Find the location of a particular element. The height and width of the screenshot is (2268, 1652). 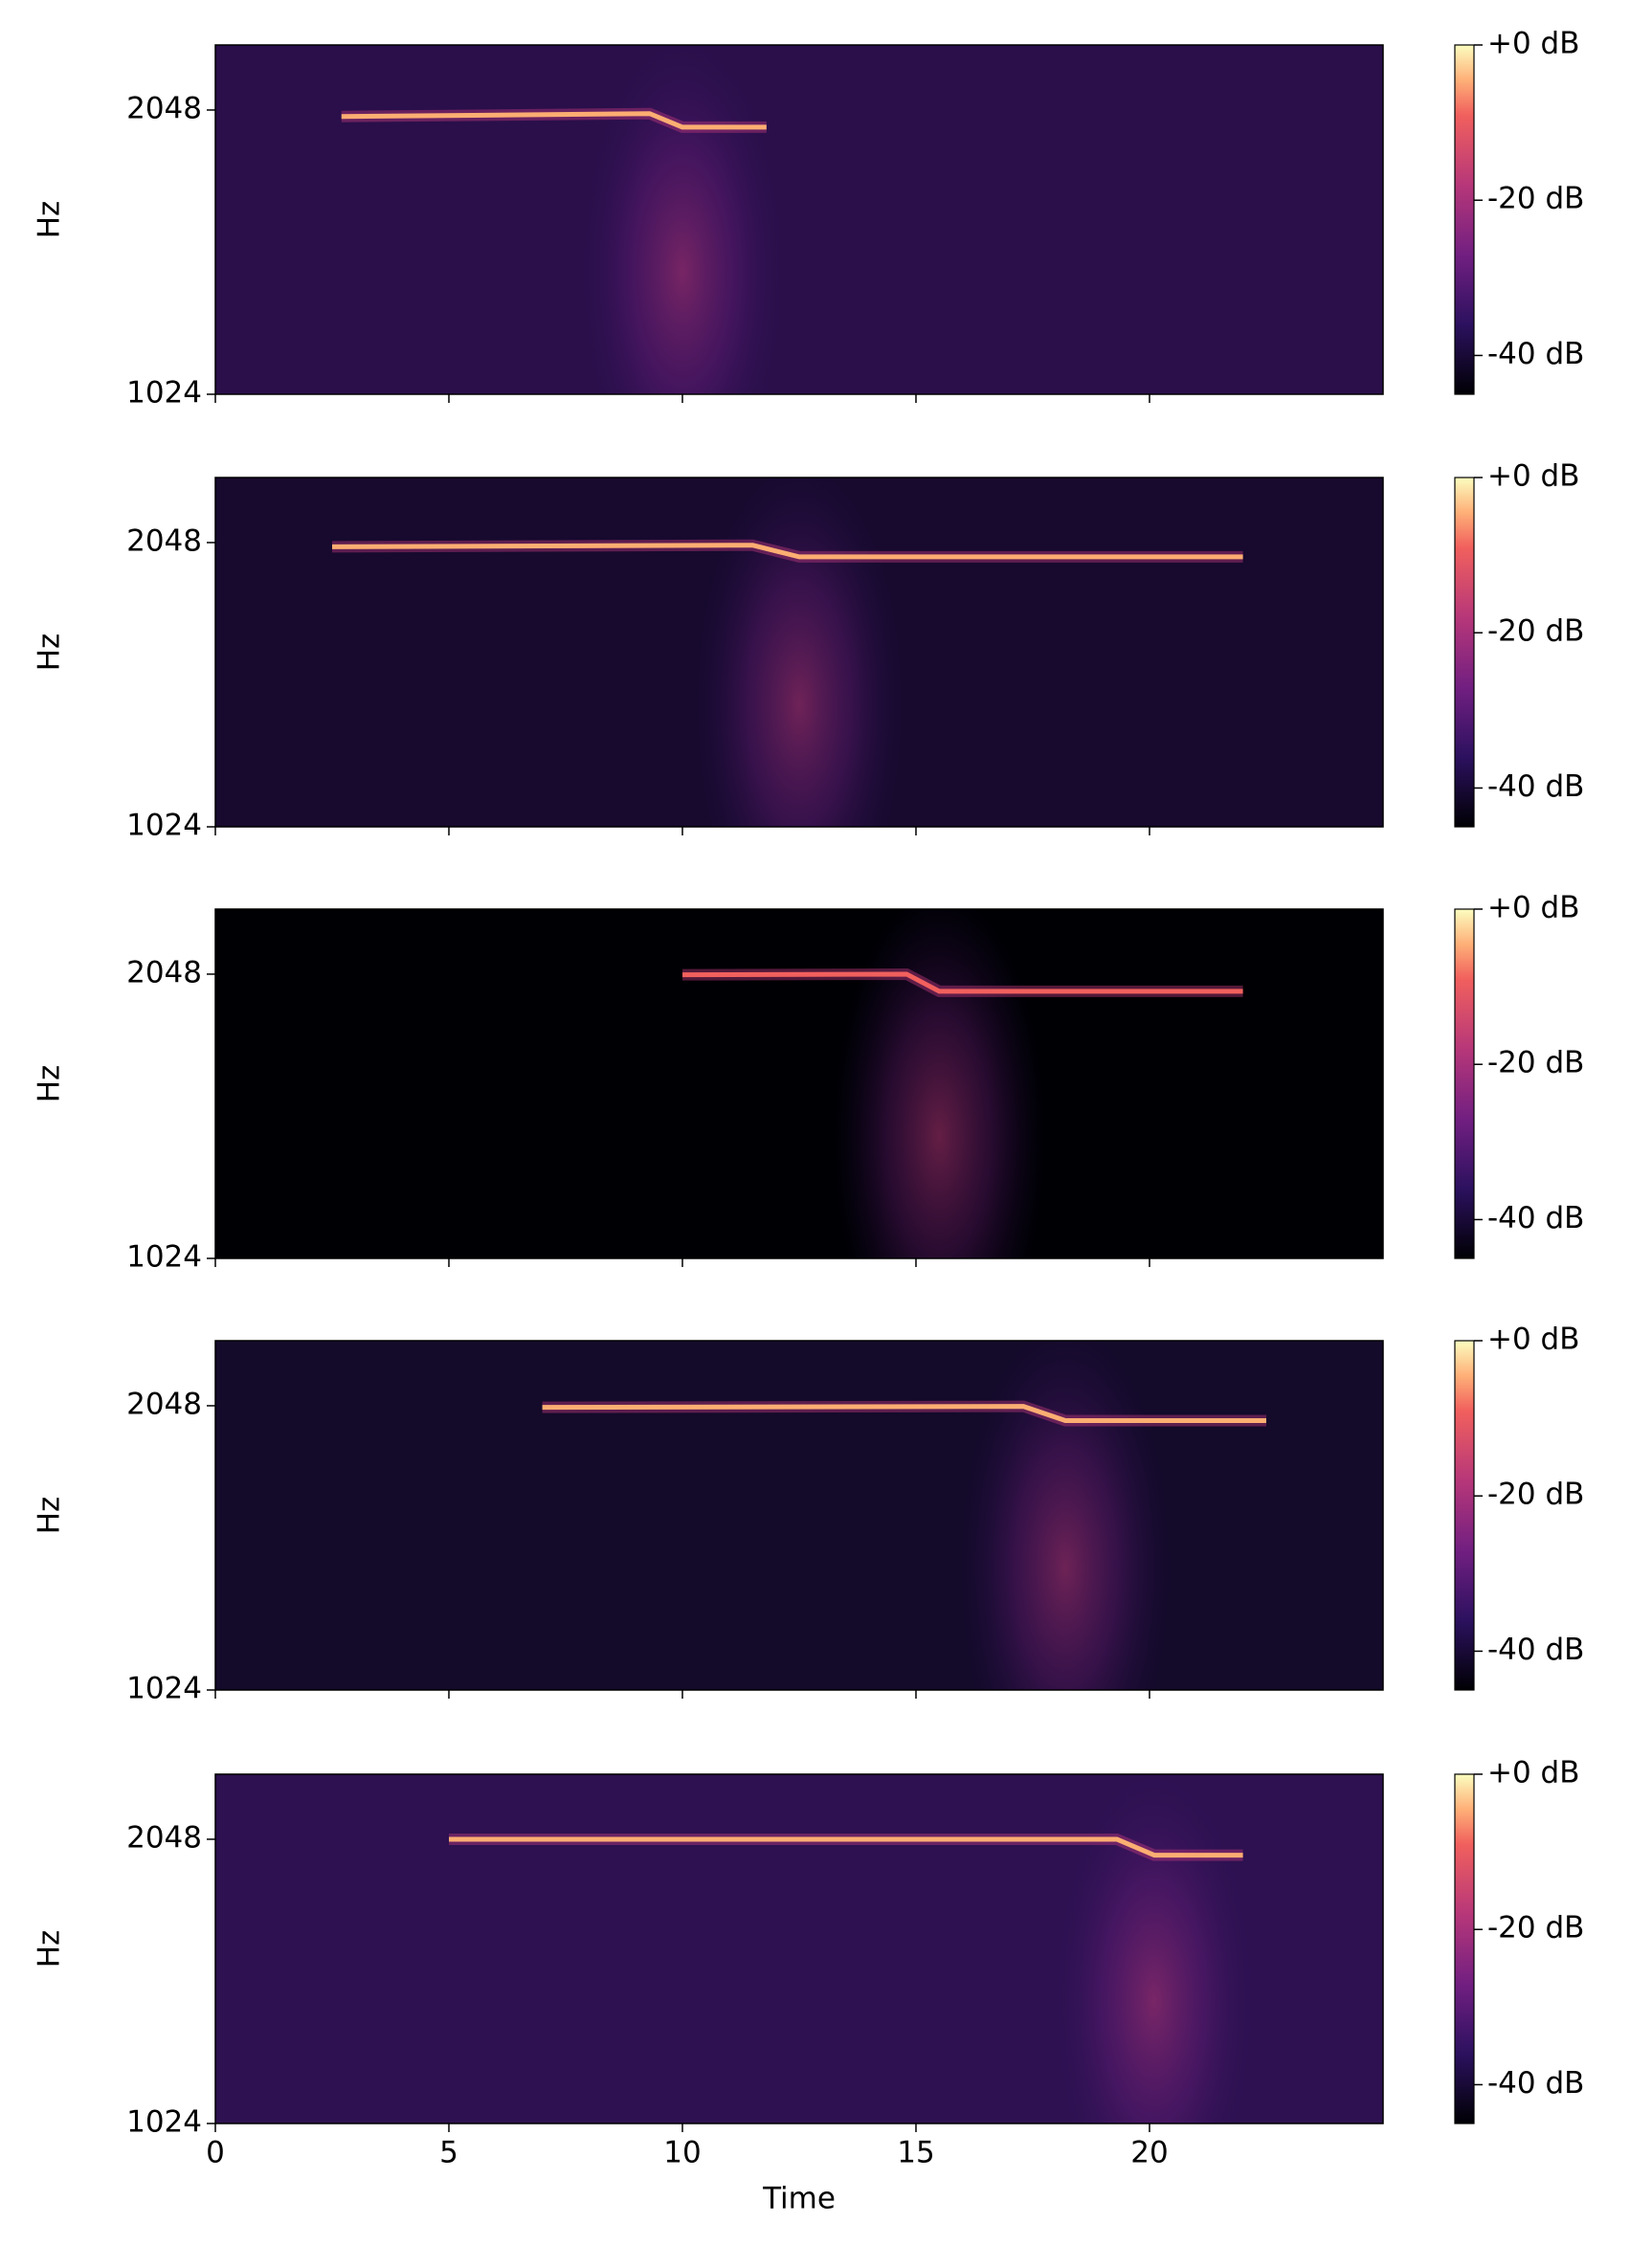

x-tick-label: 5 is located at coordinates (448, 2153).